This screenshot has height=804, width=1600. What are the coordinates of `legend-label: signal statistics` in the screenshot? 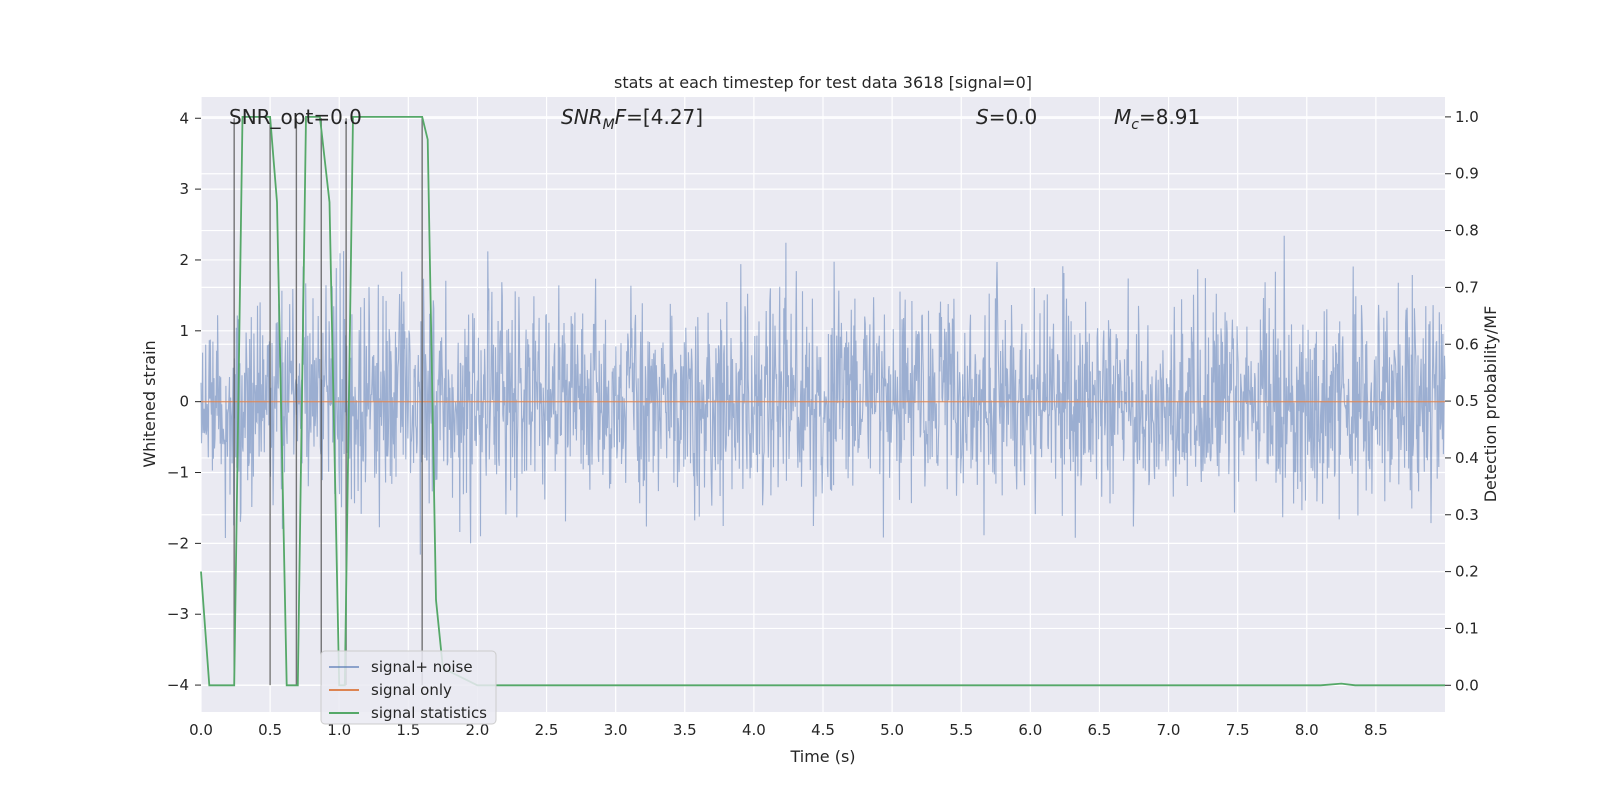 It's located at (429, 713).